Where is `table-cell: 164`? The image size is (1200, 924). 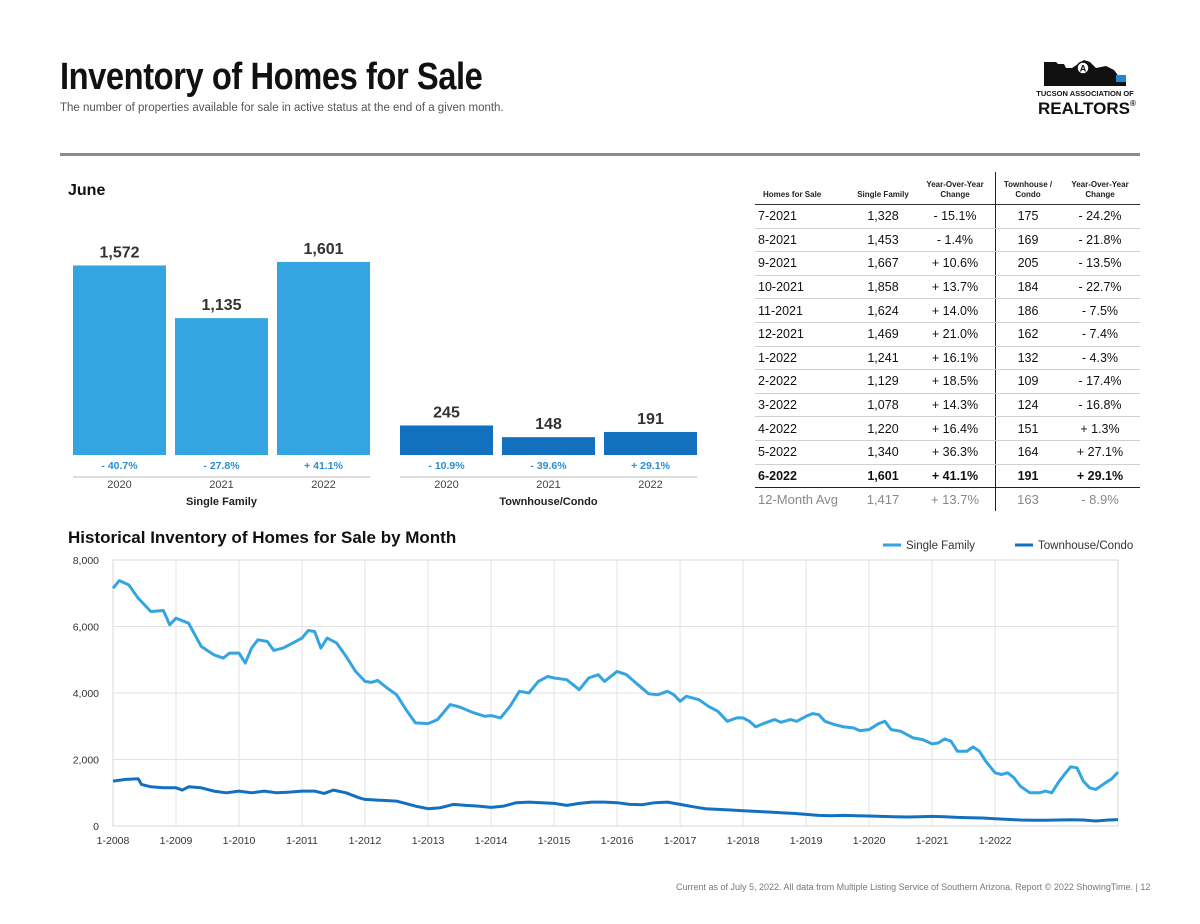 table-cell: 164 is located at coordinates (1027, 452).